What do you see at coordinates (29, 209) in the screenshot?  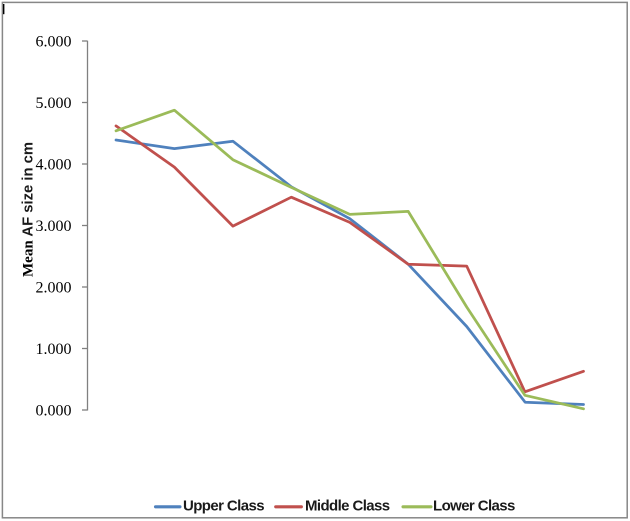 I see `svg-text: Mean AF size in cm` at bounding box center [29, 209].